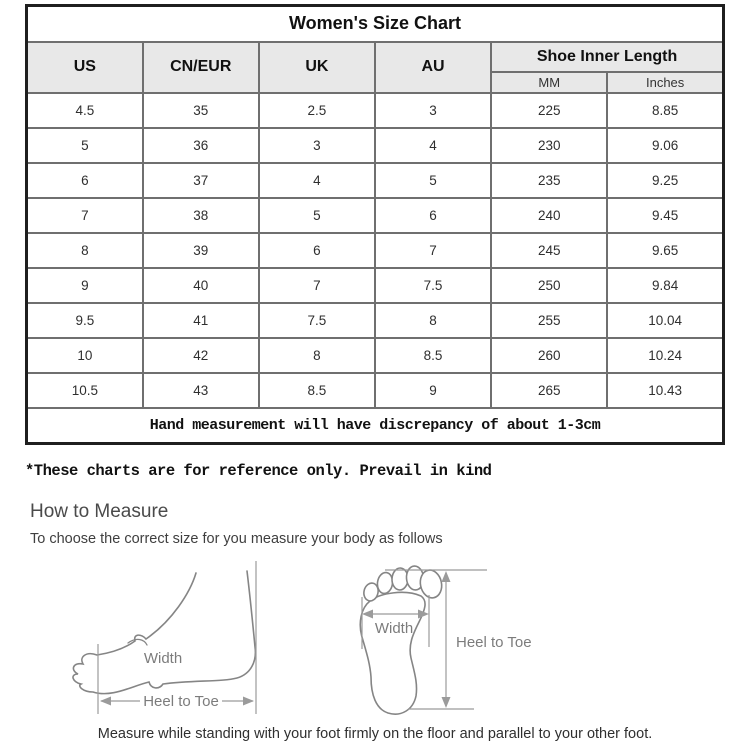  Describe the element at coordinates (549, 285) in the screenshot. I see `cell-mm: 250` at that location.